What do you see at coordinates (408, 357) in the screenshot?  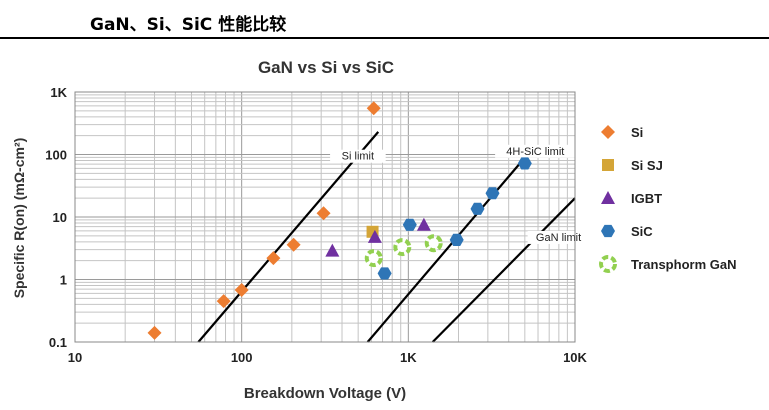 I see `x-tick-label: 1K` at bounding box center [408, 357].